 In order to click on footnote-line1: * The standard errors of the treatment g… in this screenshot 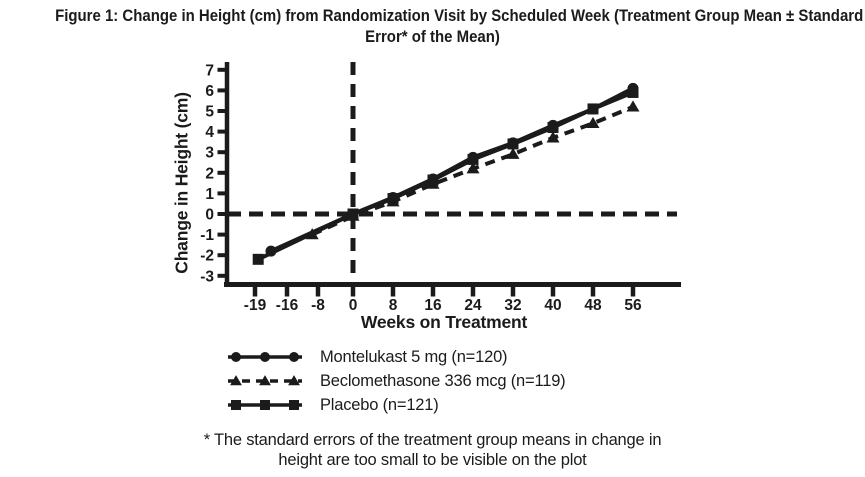, I will do `click(432, 440)`.